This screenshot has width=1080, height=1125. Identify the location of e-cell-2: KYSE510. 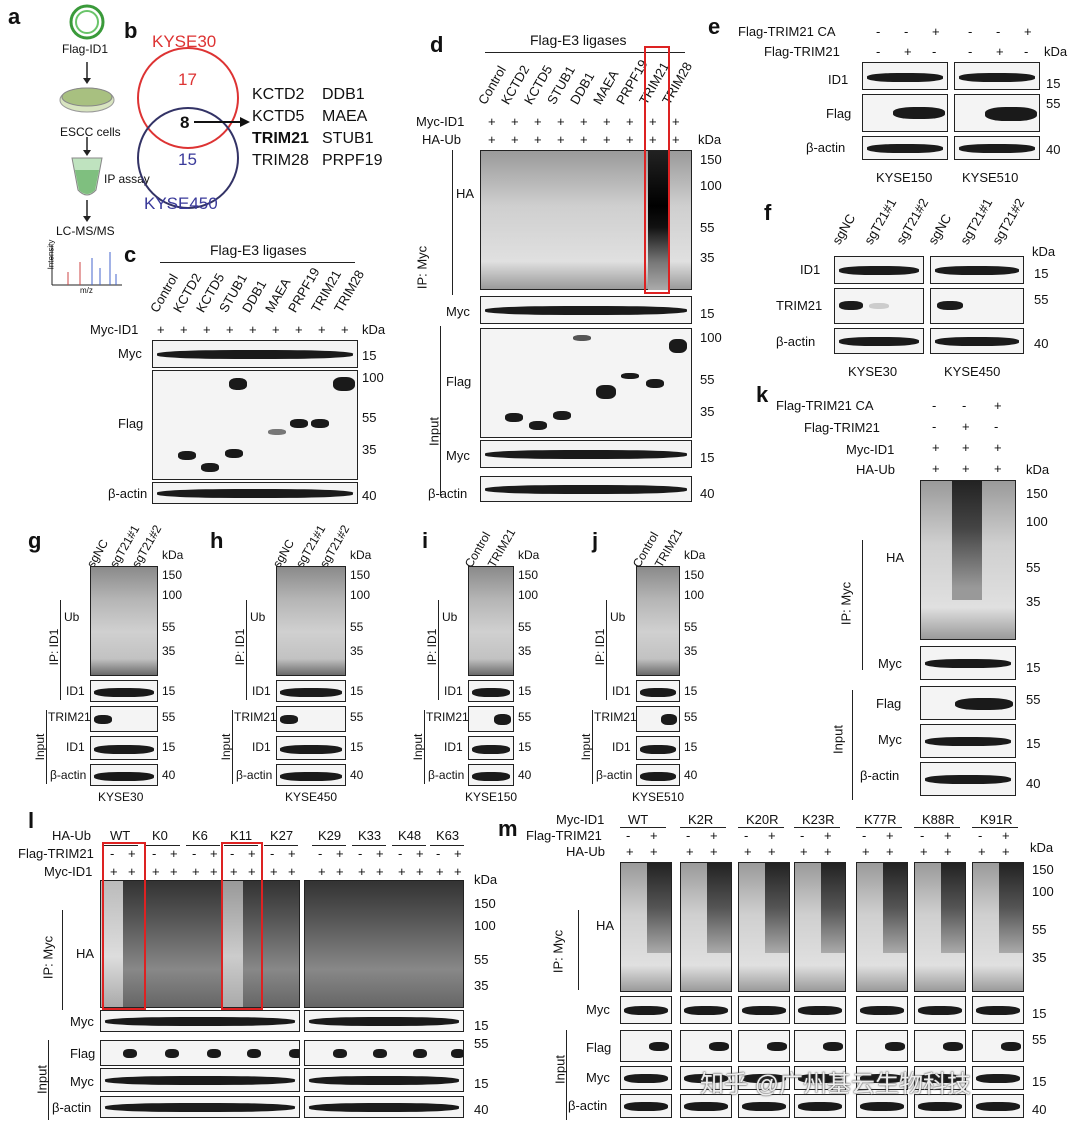
(990, 177).